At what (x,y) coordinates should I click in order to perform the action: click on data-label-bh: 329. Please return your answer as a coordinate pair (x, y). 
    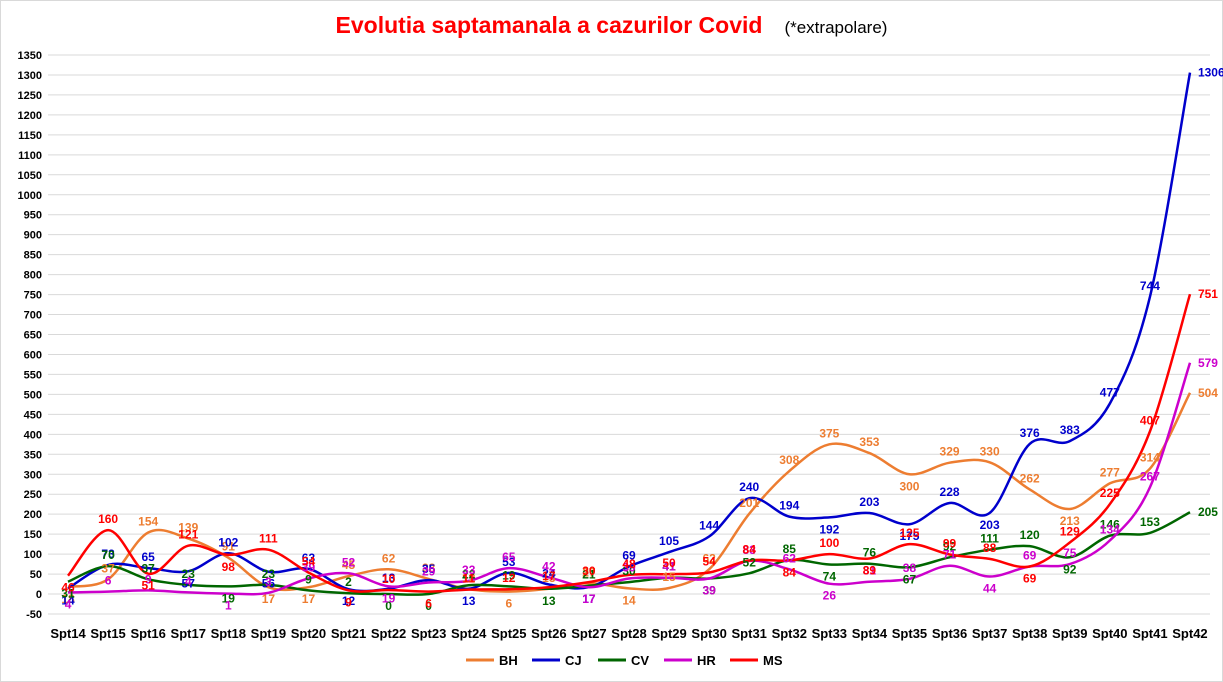
    Looking at the image, I should click on (950, 452).